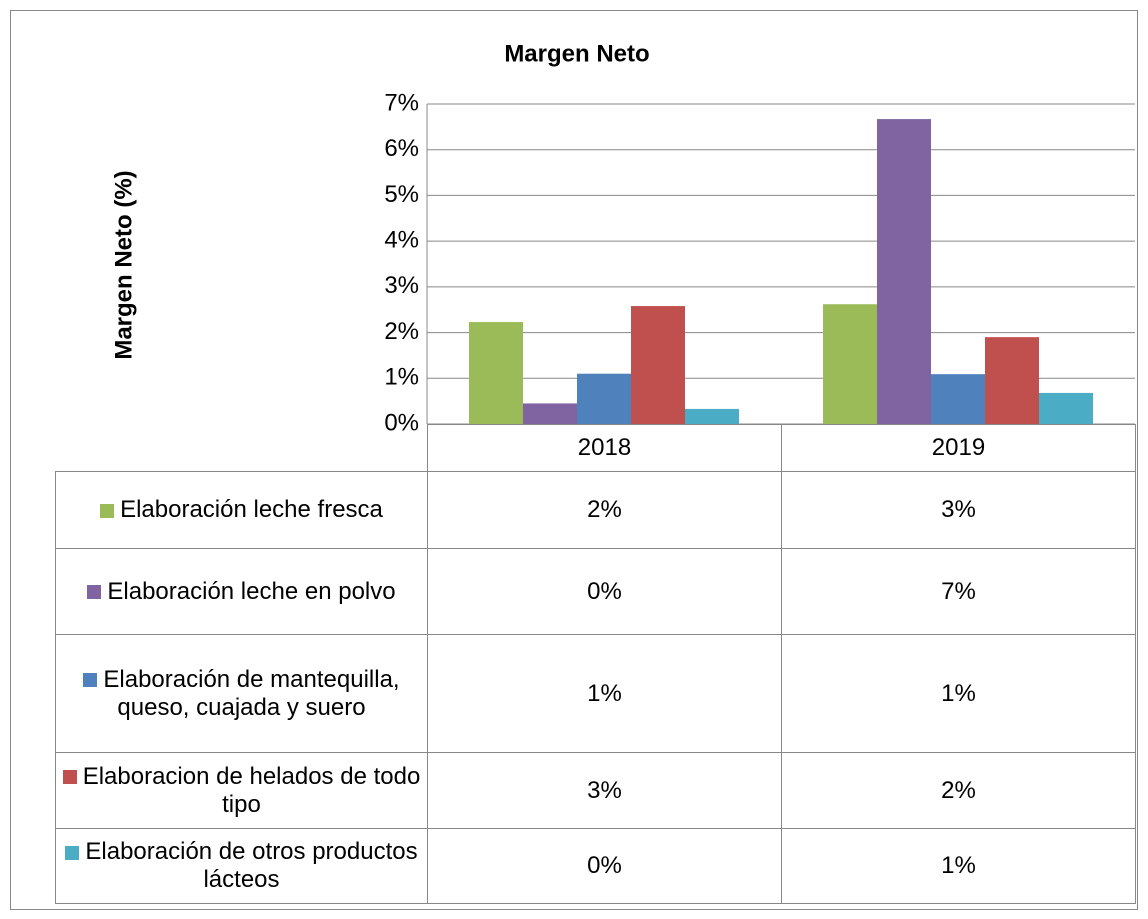 This screenshot has width=1148, height=919. I want to click on chart-title: Margen Neto, so click(576, 53).